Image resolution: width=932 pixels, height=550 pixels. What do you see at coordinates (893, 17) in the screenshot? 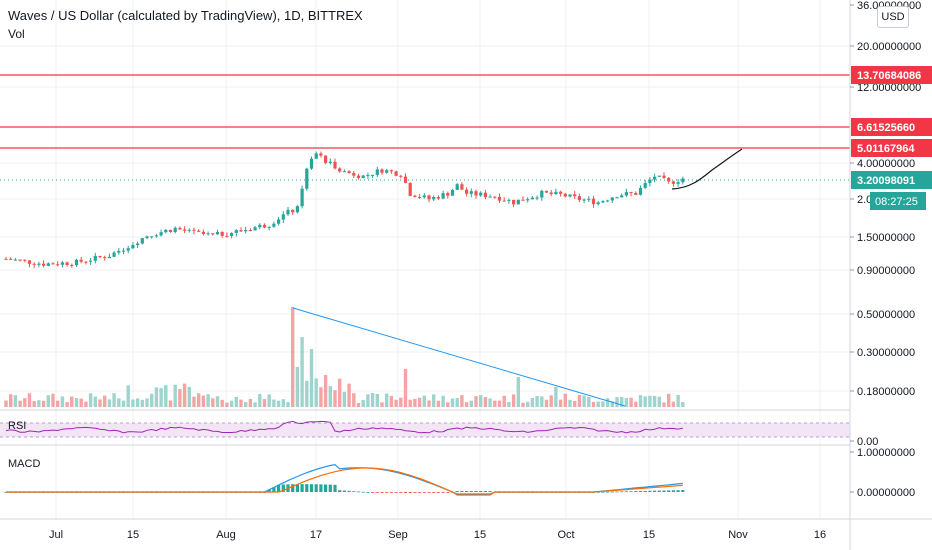
I see `currency-button: USD` at bounding box center [893, 17].